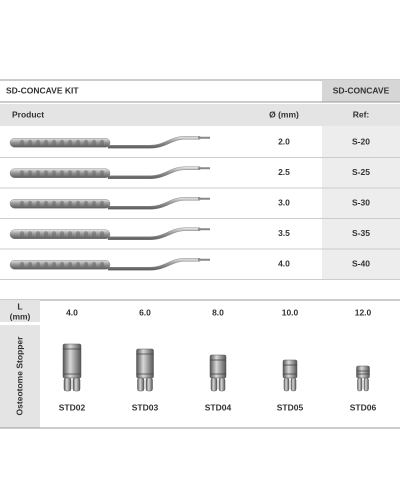  What do you see at coordinates (290, 407) in the screenshot?
I see `stopper-ref: STD05` at bounding box center [290, 407].